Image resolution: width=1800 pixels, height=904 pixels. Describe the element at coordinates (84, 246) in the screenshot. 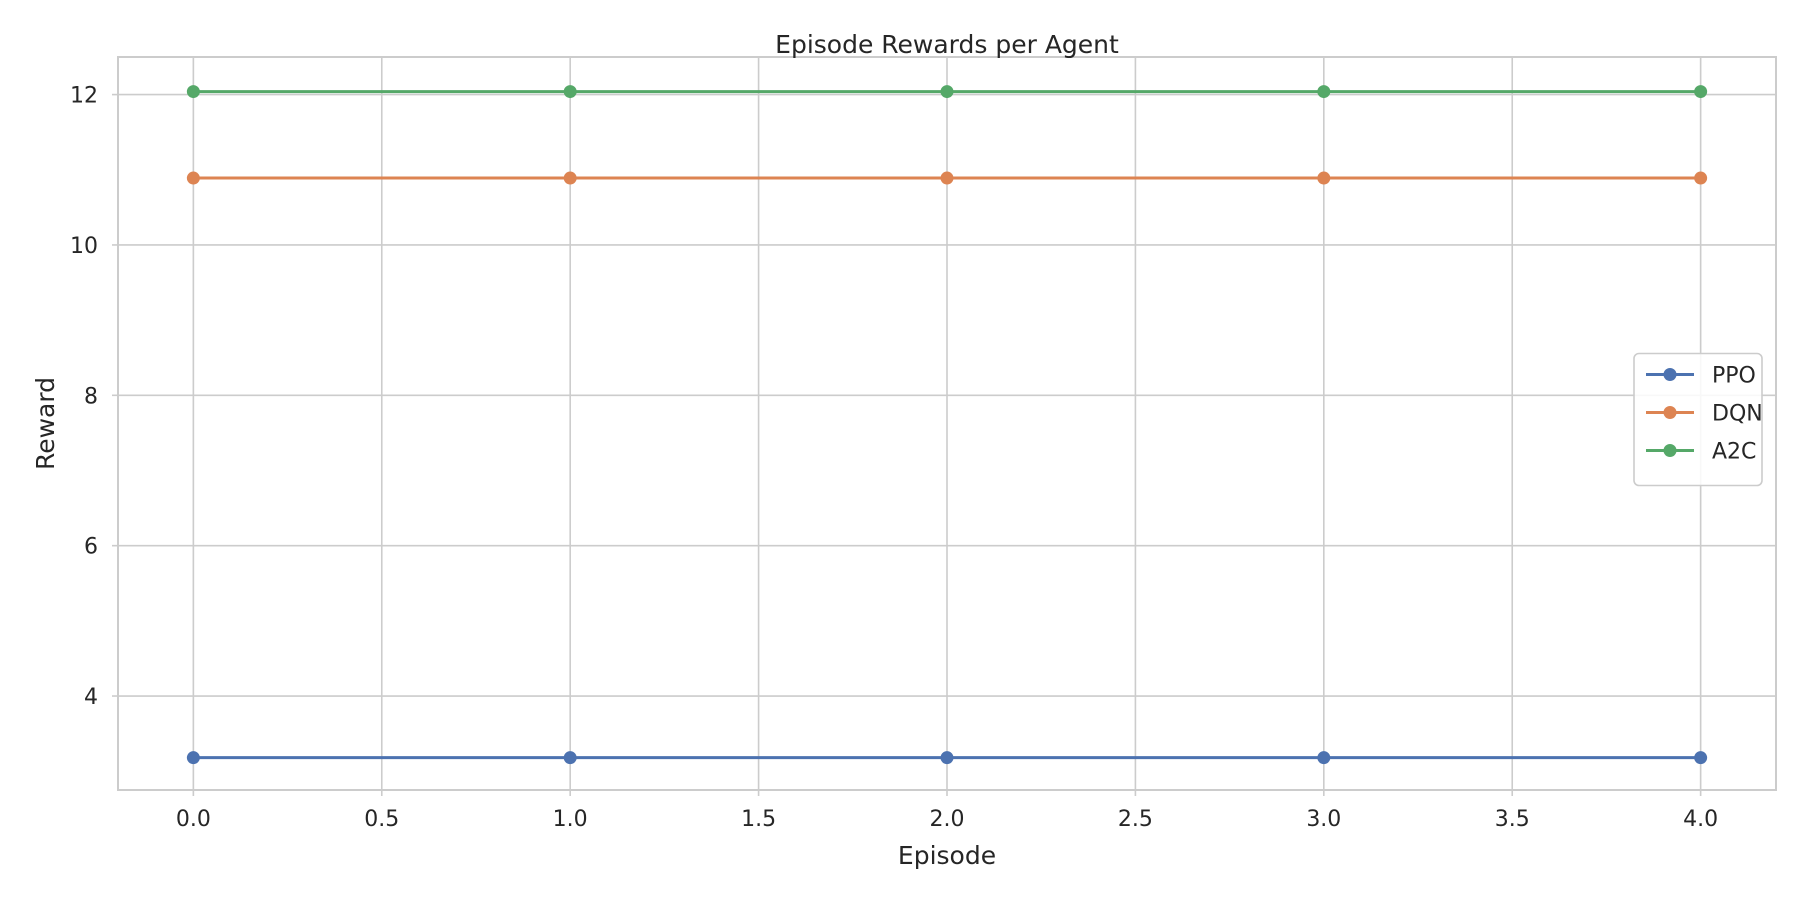

I see `y-tick-label: 10` at that location.